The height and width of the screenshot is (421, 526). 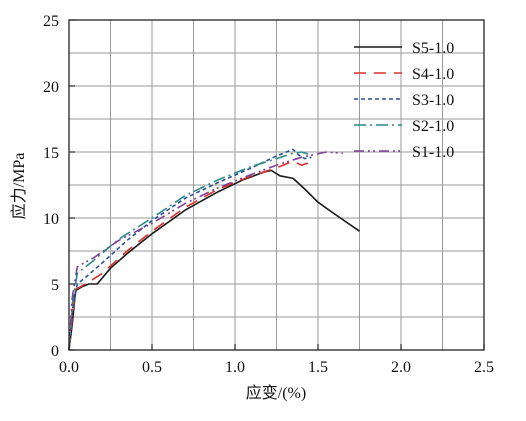 I want to click on x-tick-label: 0.5, so click(x=152, y=367).